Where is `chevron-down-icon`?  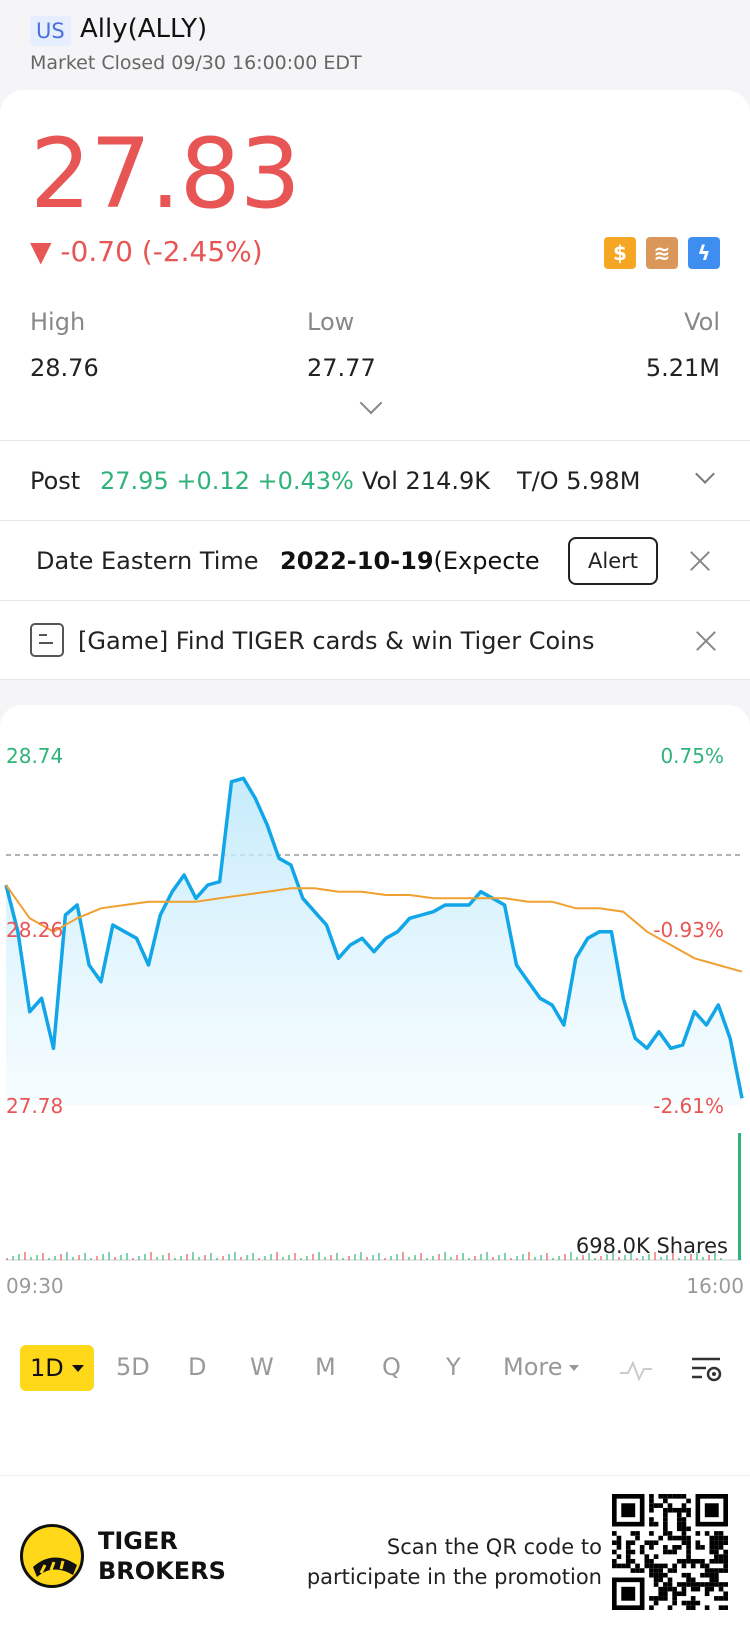
chevron-down-icon is located at coordinates (705, 474).